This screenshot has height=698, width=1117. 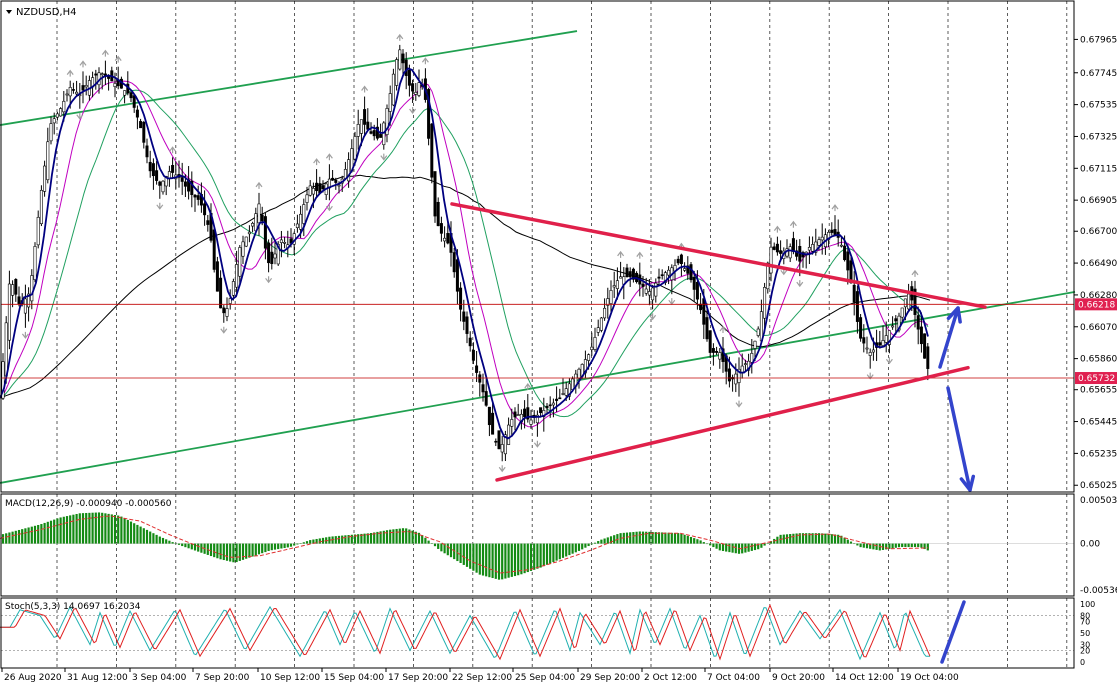 What do you see at coordinates (1085, 621) in the screenshot?
I see `stoch-tick-label: 70` at bounding box center [1085, 621].